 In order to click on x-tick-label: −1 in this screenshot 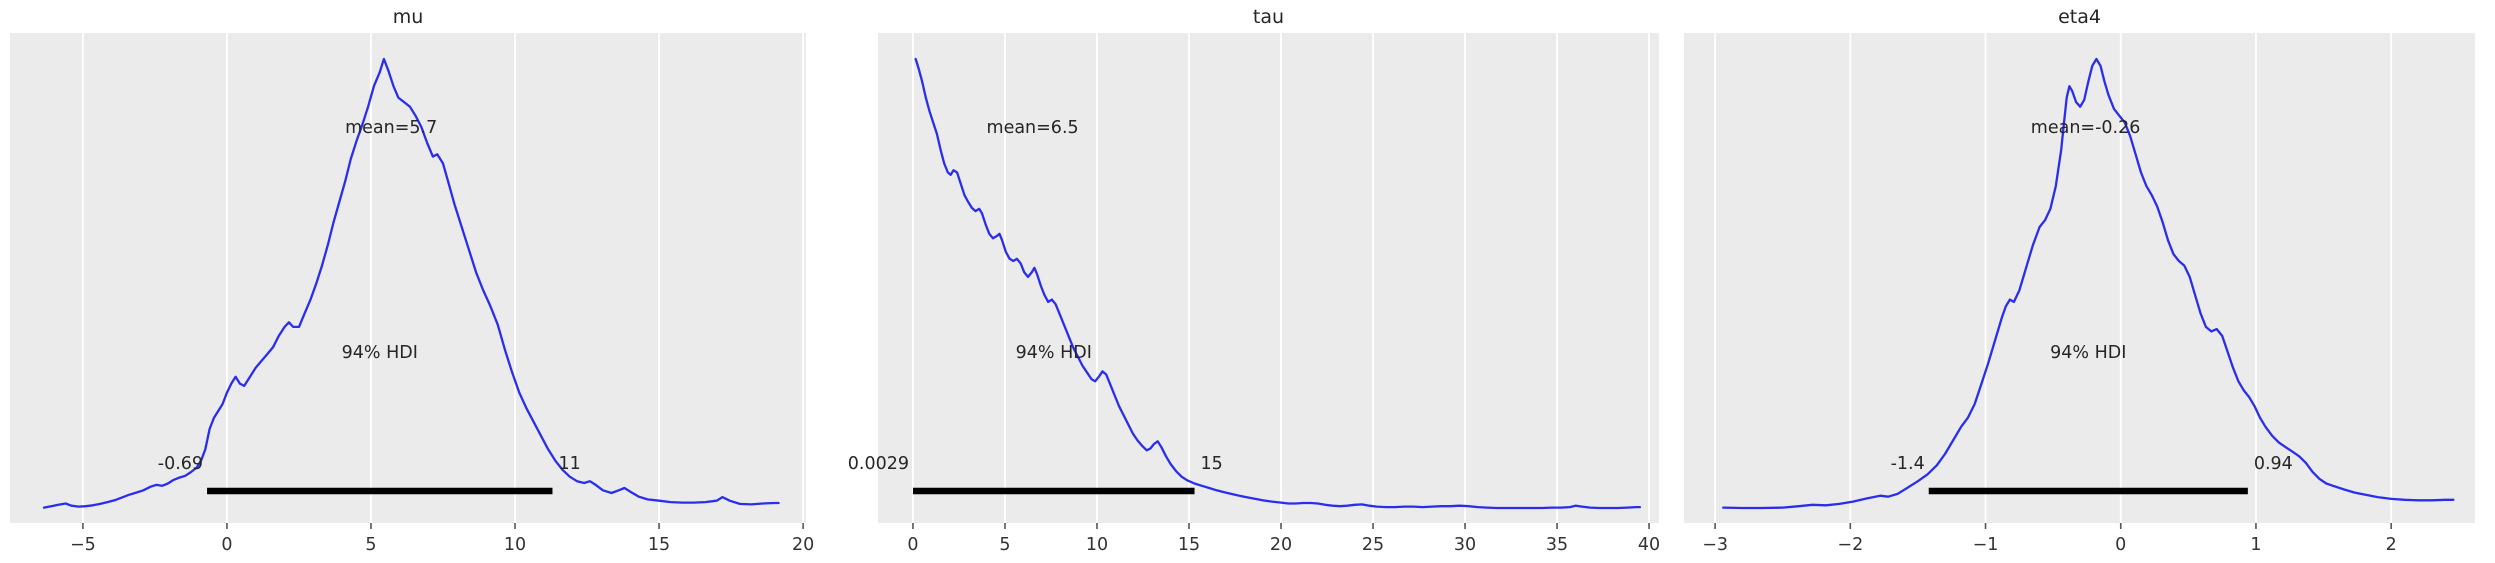, I will do `click(1986, 545)`.